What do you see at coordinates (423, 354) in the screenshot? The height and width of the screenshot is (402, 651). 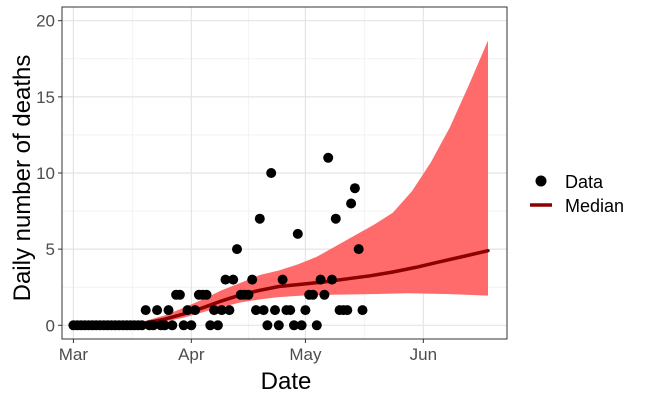 I see `x-tick-label: Jun` at bounding box center [423, 354].